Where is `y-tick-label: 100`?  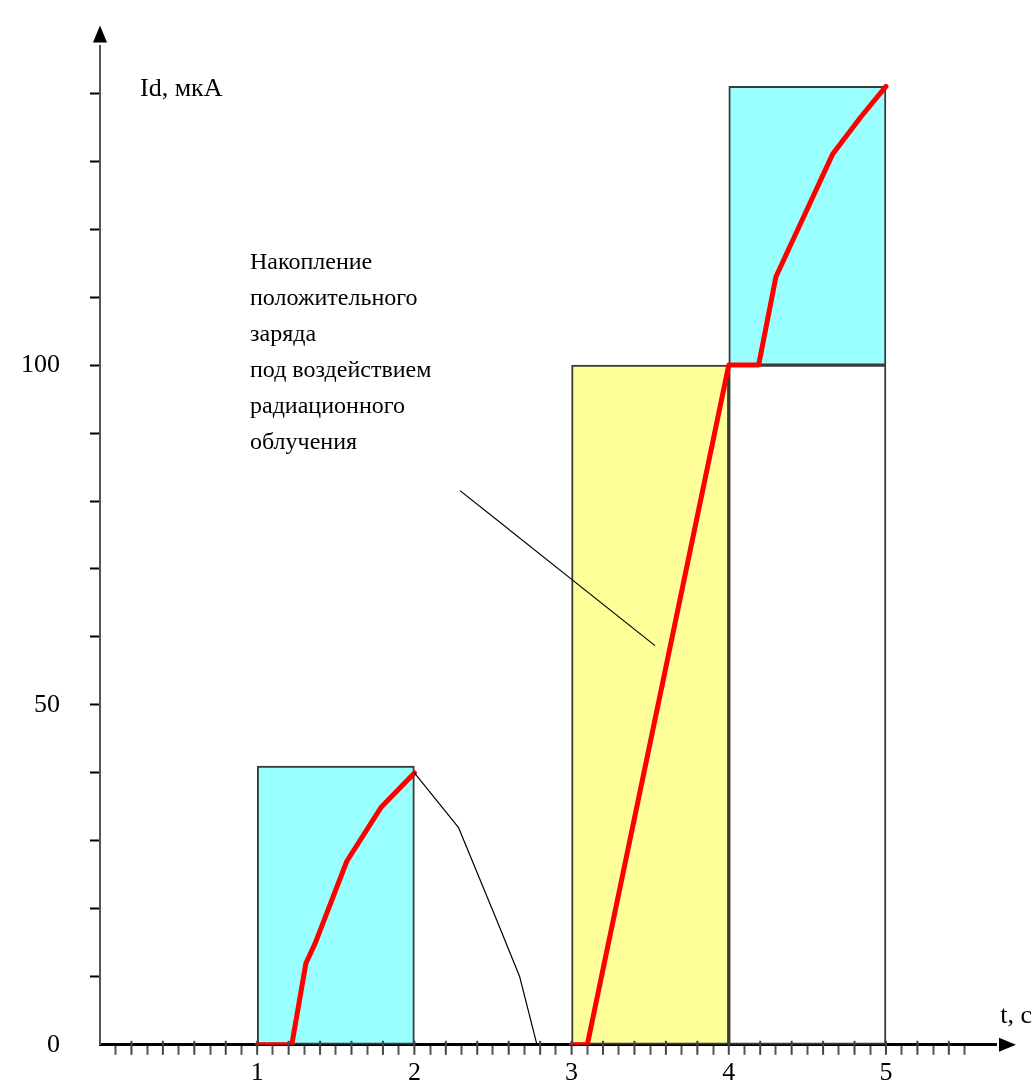
y-tick-label: 100 is located at coordinates (40, 363).